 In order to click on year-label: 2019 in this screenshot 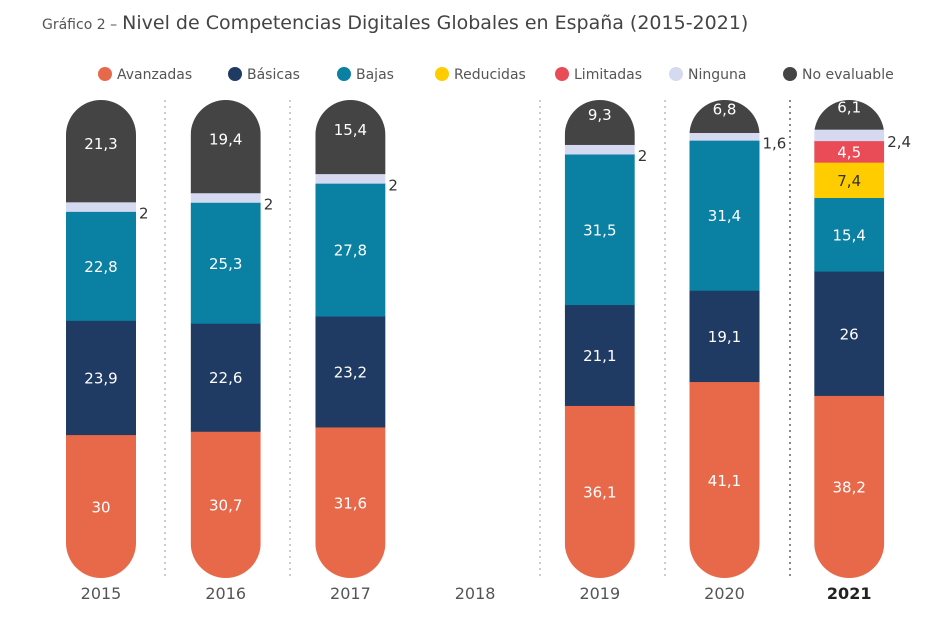, I will do `click(599, 593)`.